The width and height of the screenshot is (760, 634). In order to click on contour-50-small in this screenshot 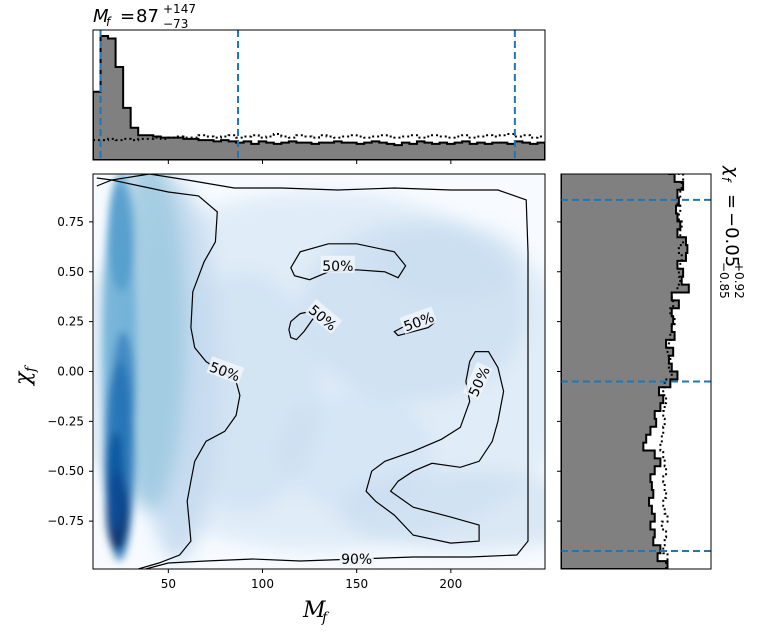, I will do `click(302, 326)`.